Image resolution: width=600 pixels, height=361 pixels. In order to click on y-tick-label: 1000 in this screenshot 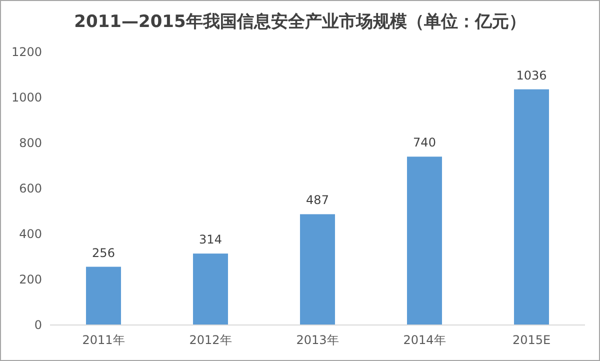, I will do `click(26, 97)`.